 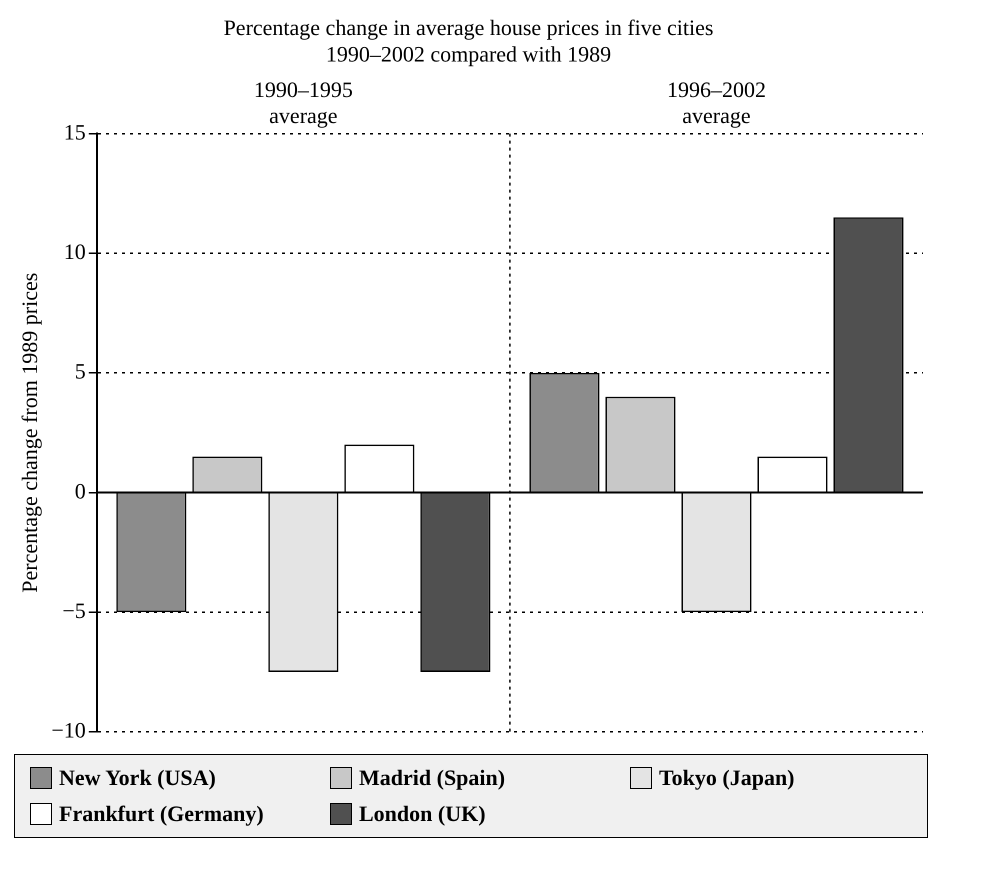 I want to click on legend-label: Frankfurt (Germany), so click(x=161, y=814).